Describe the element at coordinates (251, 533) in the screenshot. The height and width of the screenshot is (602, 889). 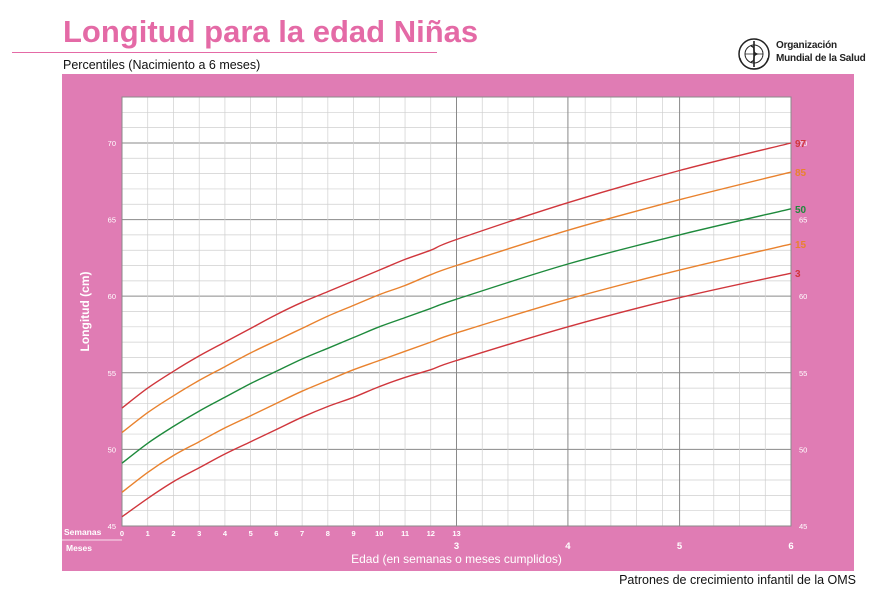
I see `week-tick-label: 5` at that location.